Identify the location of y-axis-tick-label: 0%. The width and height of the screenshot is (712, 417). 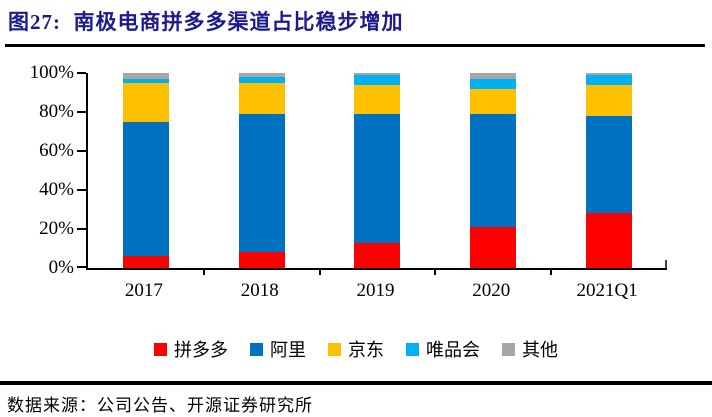
(61, 267).